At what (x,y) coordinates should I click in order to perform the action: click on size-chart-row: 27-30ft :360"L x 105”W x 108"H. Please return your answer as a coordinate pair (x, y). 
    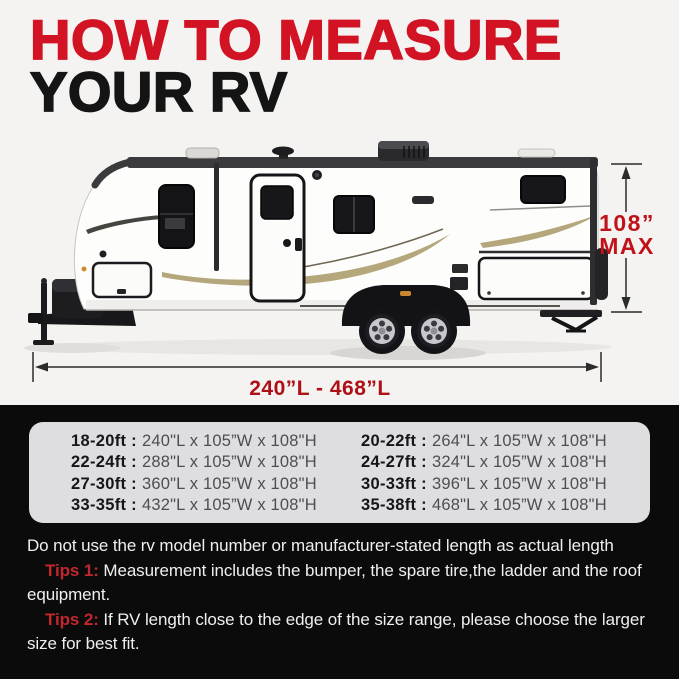
    Looking at the image, I should click on (208, 484).